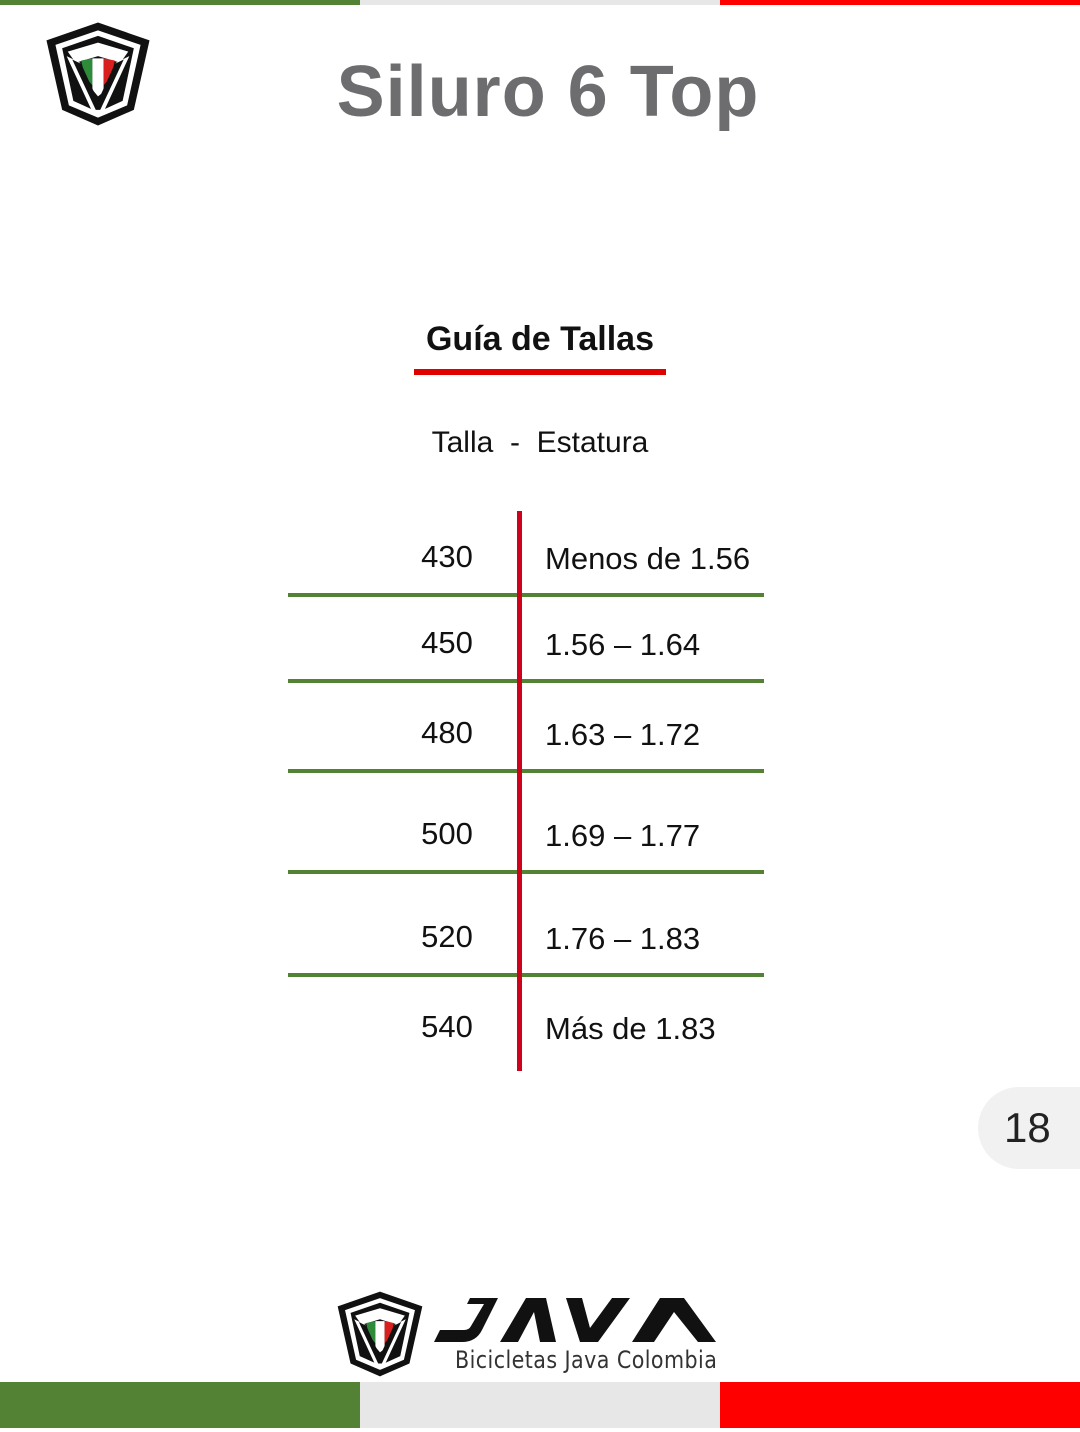 The image size is (1080, 1432). What do you see at coordinates (540, 372) in the screenshot?
I see `heading-underline` at bounding box center [540, 372].